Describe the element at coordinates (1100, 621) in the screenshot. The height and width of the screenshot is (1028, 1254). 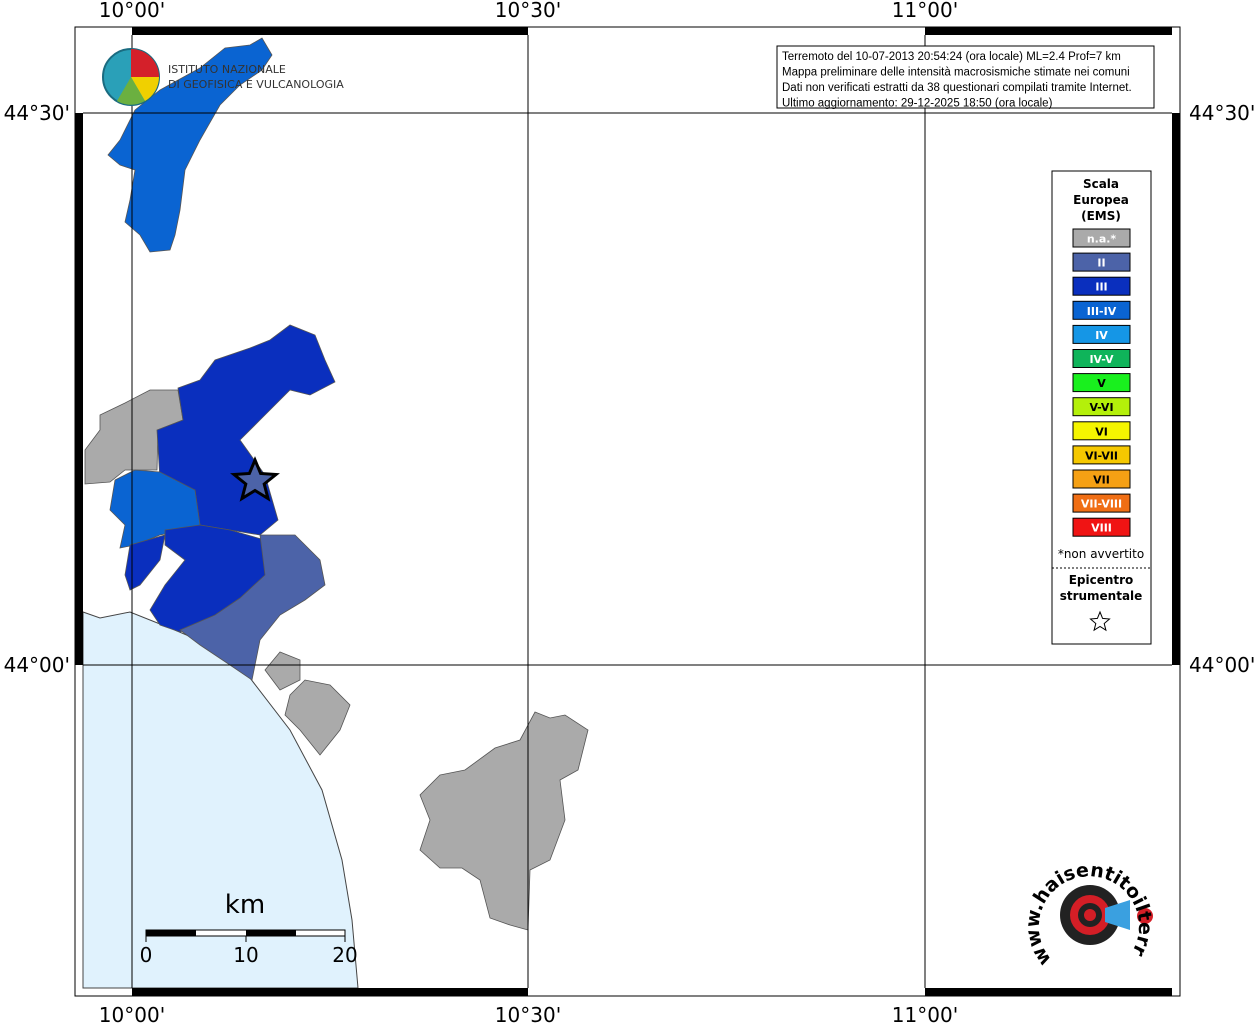
I see `legend-star` at that location.